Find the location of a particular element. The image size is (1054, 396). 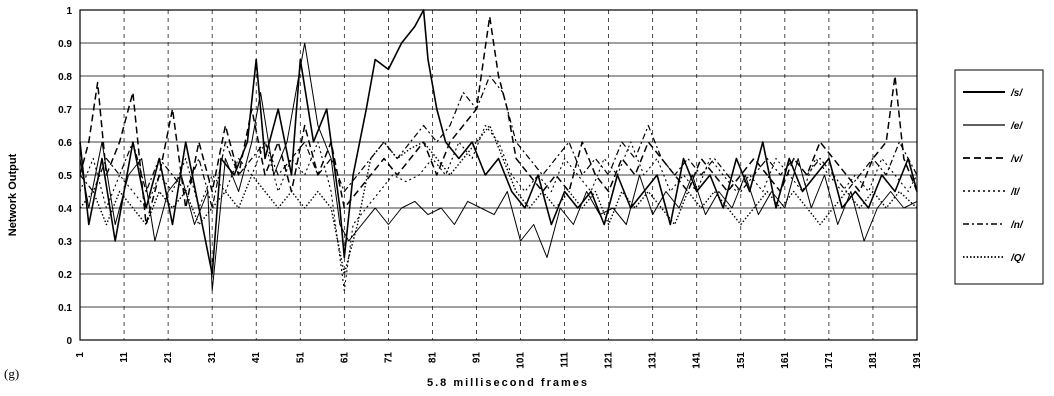

y-tick-label: 0.3 is located at coordinates (65, 242).